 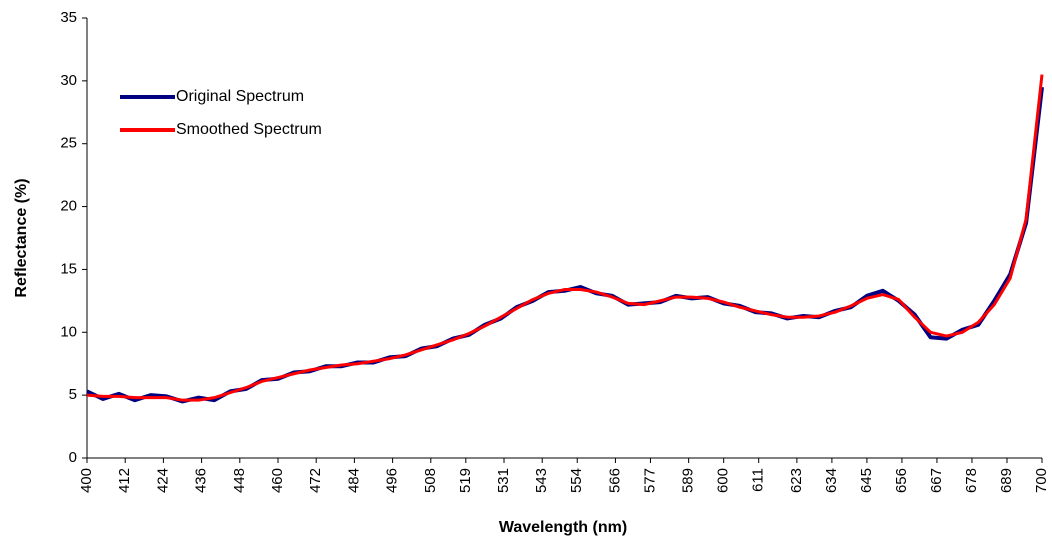 I want to click on x-tick-label: 436, so click(x=201, y=480).